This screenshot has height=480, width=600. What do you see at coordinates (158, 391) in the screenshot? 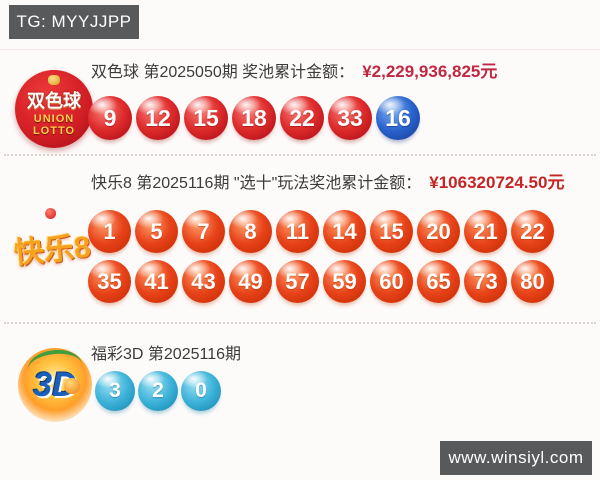
I see `lottery-ball-2: 2` at bounding box center [158, 391].